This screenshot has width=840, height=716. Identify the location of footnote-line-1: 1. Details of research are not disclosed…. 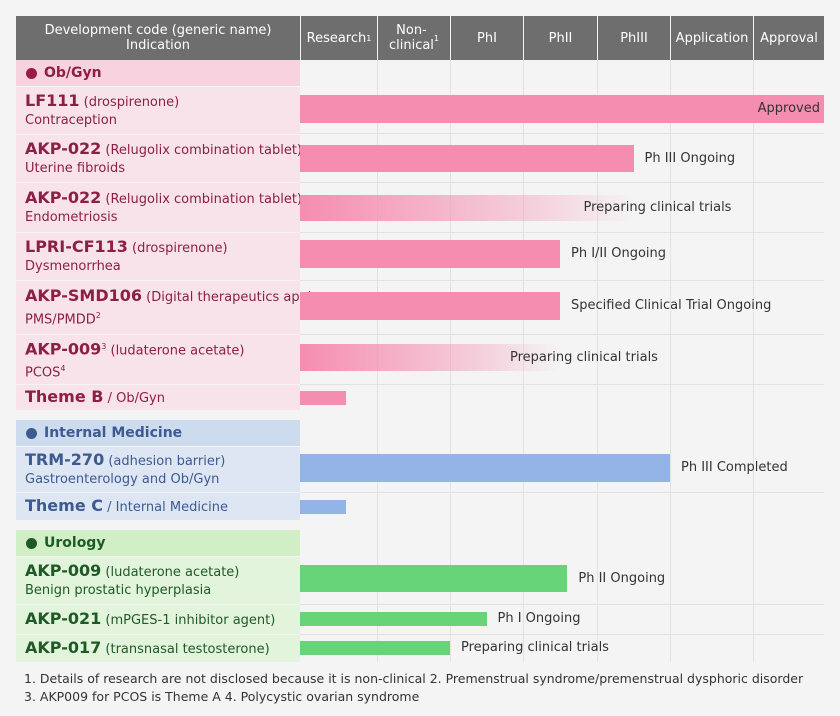
(414, 678).